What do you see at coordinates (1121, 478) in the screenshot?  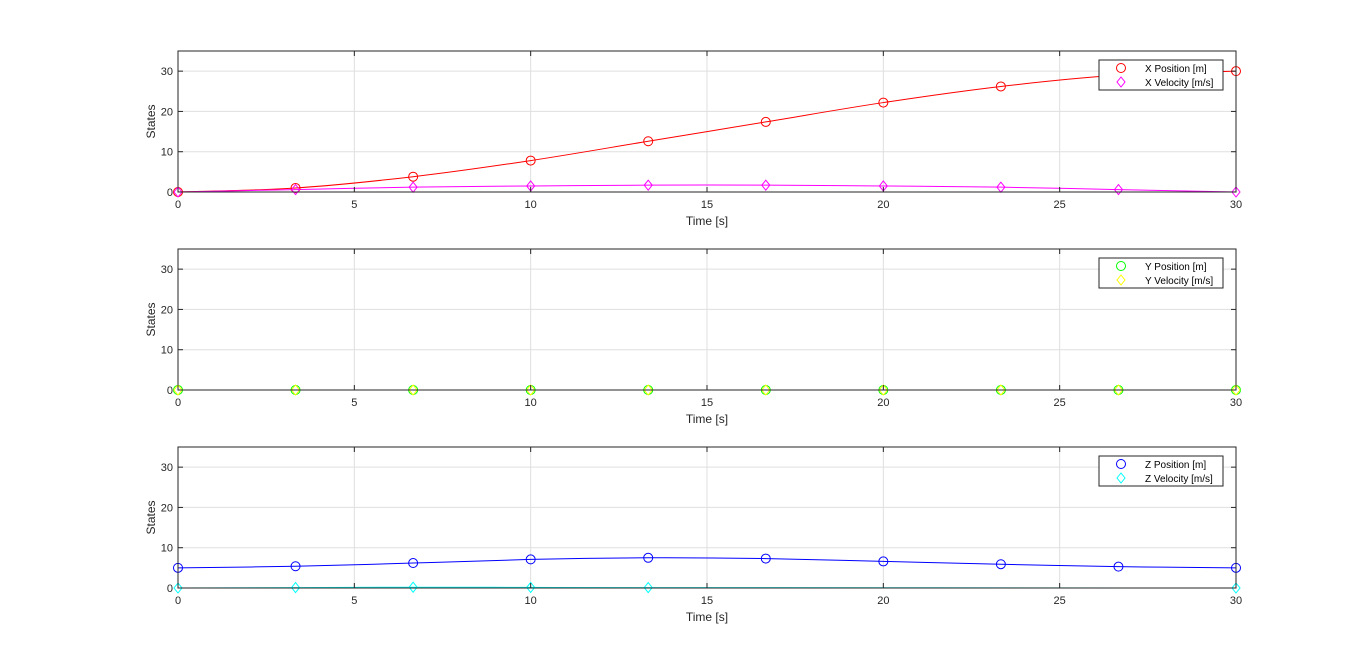 I see `legend-marker-z-velocity-m-s` at bounding box center [1121, 478].